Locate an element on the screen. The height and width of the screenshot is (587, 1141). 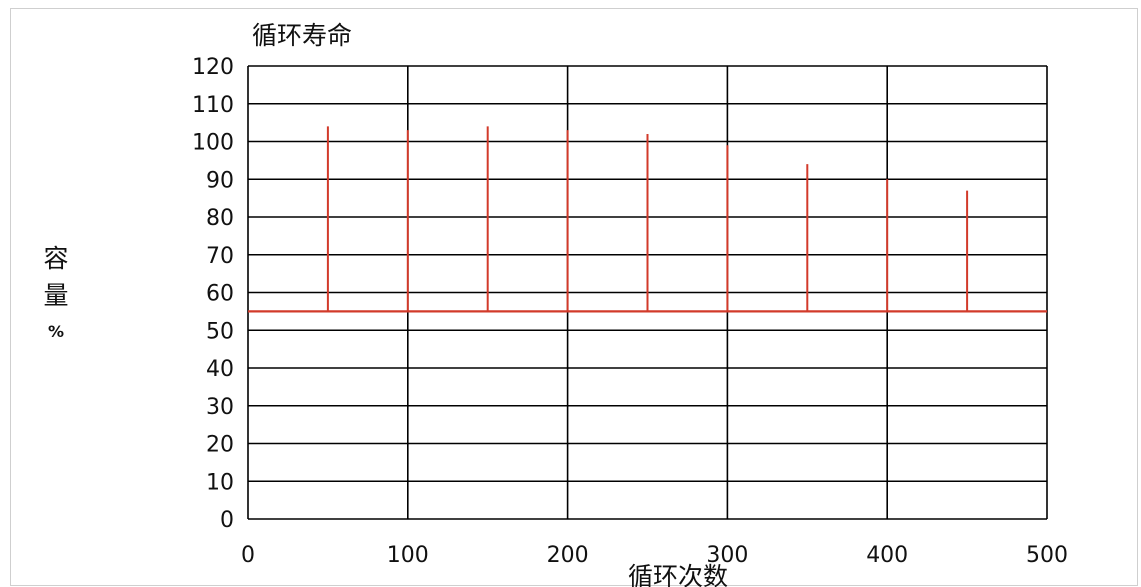
x-tick-label-0: 0 is located at coordinates (248, 555).